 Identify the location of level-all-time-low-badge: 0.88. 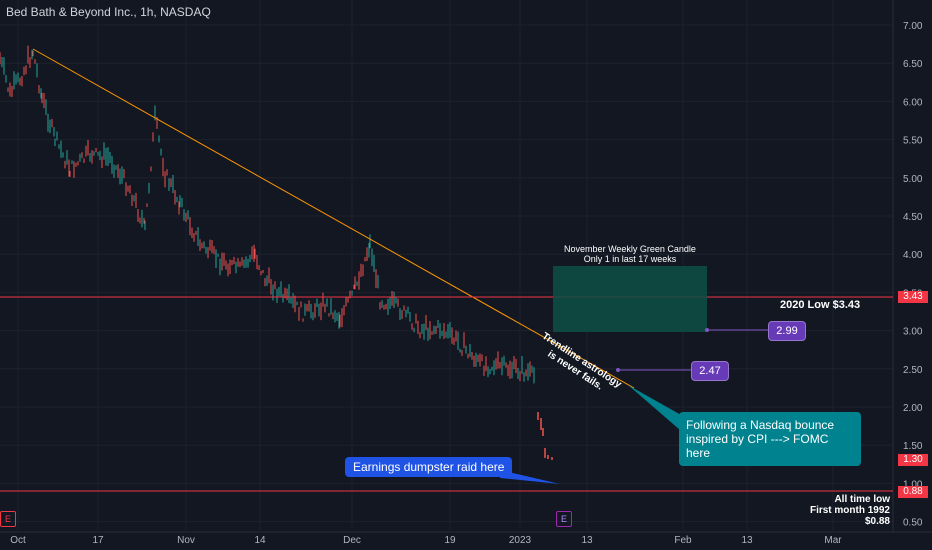
(913, 492).